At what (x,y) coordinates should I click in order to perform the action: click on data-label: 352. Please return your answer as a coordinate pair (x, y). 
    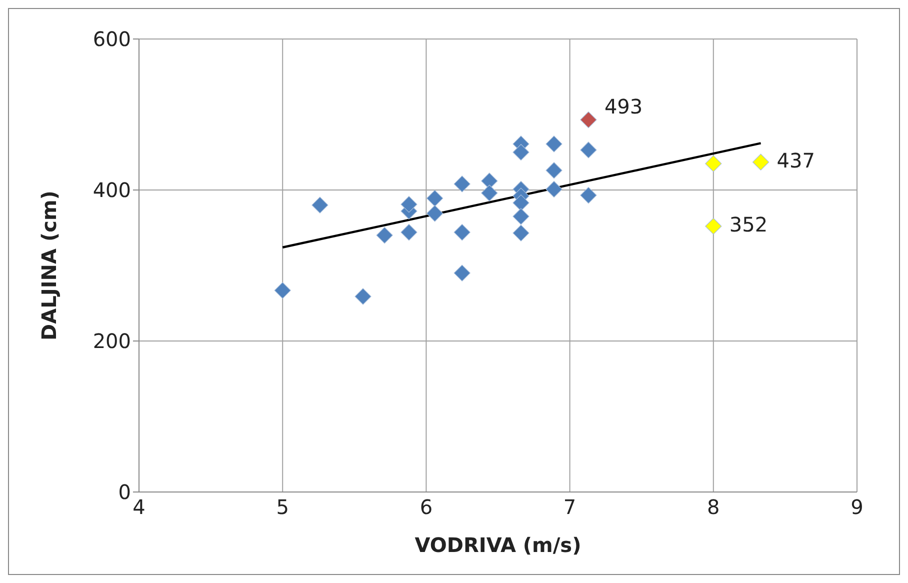
    Looking at the image, I should click on (748, 224).